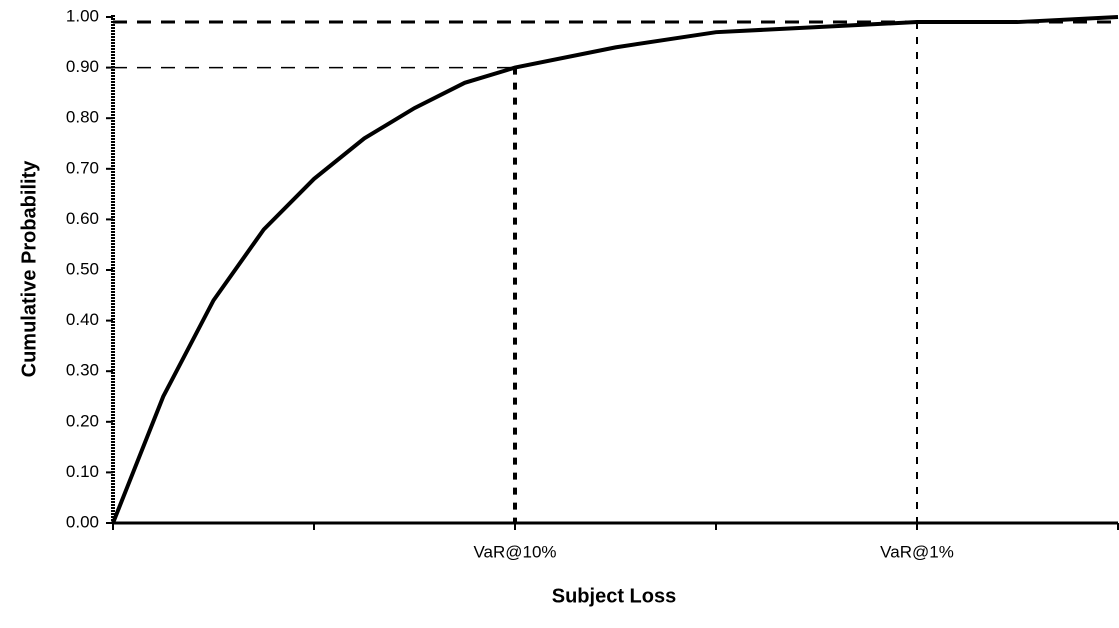  Describe the element at coordinates (82, 268) in the screenshot. I see `y-tick-label: 0.50` at that location.